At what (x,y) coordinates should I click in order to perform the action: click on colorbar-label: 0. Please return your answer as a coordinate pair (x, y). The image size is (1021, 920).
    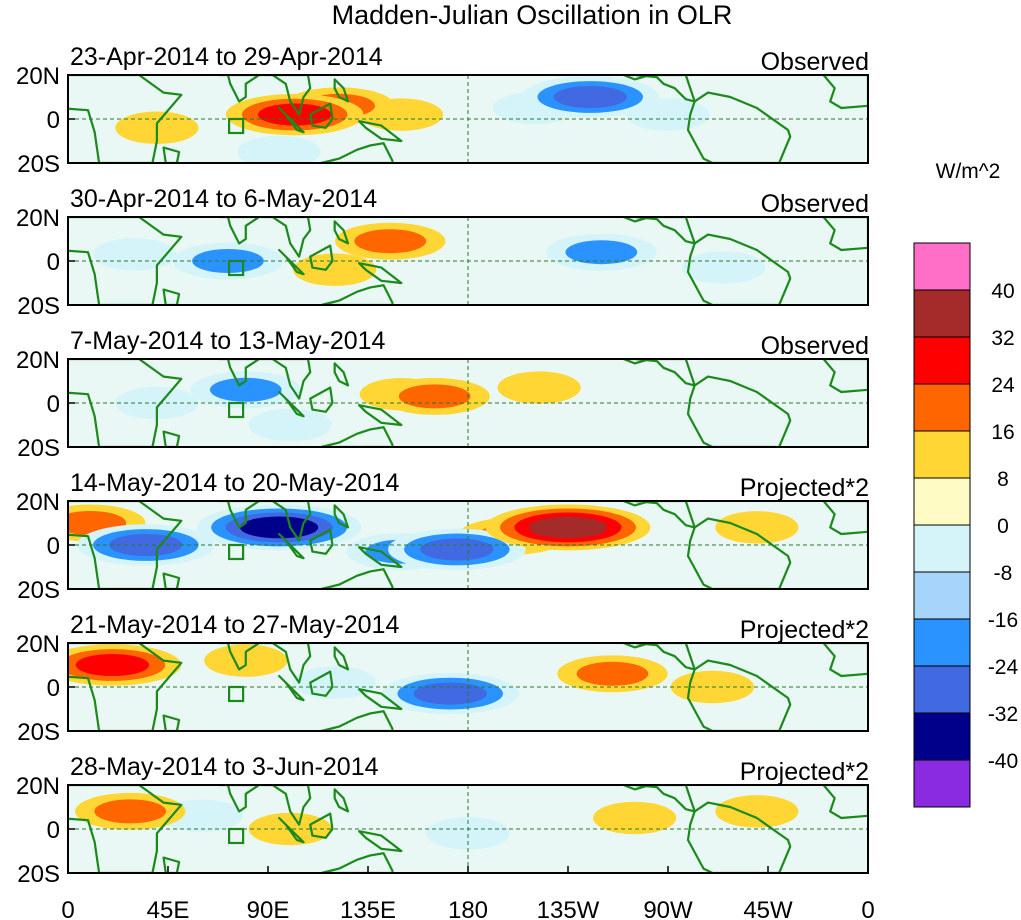
    Looking at the image, I should click on (1003, 526).